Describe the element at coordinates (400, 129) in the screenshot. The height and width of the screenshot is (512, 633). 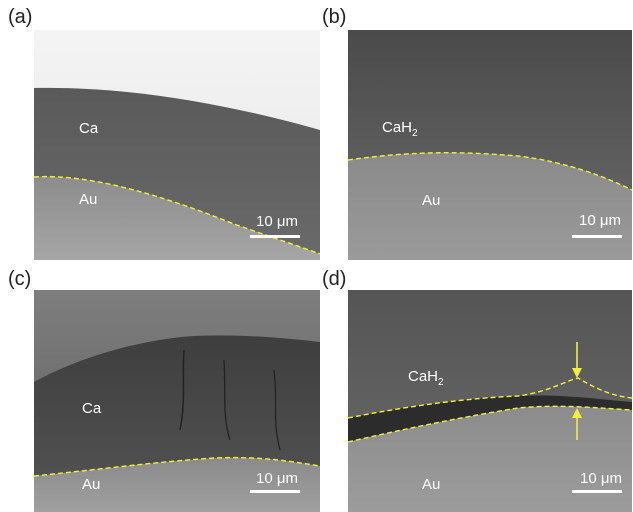
I see `layer-label-top-b: CaH2` at that location.